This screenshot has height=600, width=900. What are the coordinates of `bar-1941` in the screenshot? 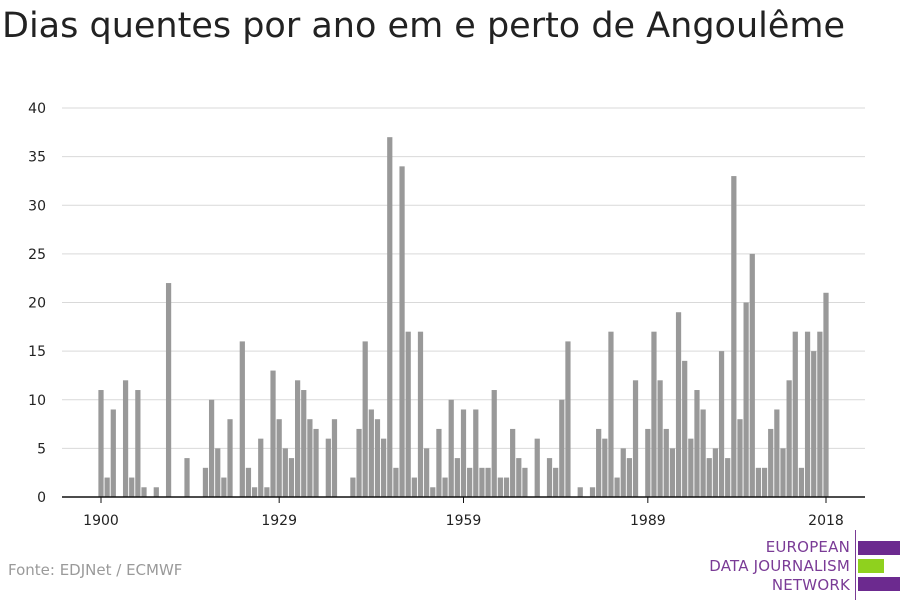 It's located at (353, 487).